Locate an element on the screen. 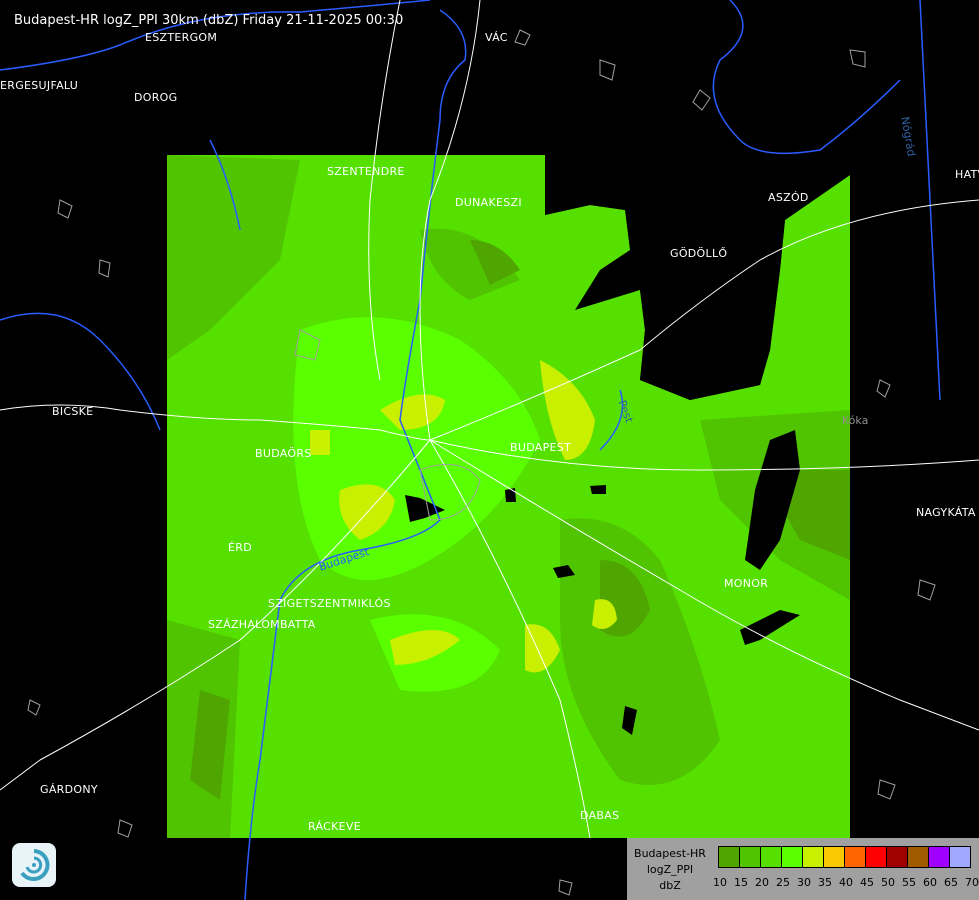 The image size is (979, 900). town-label: VÁC is located at coordinates (496, 37).